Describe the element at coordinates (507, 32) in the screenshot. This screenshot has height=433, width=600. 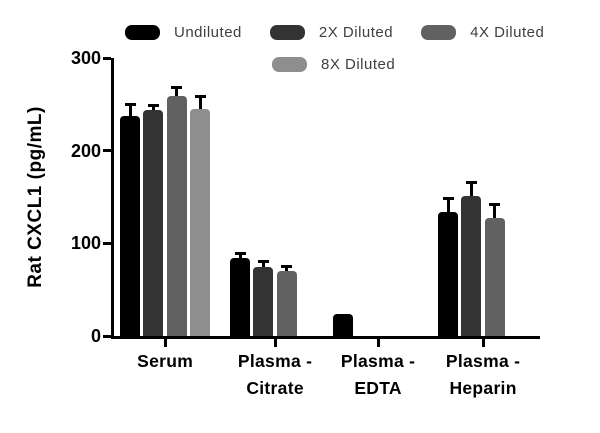
I see `legend-label: 4X Diluted` at that location.